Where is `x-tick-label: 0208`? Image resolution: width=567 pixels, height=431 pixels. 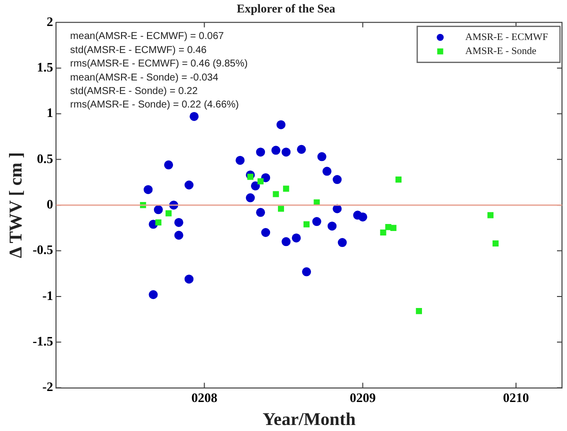 x-tick-label: 0208 is located at coordinates (204, 397).